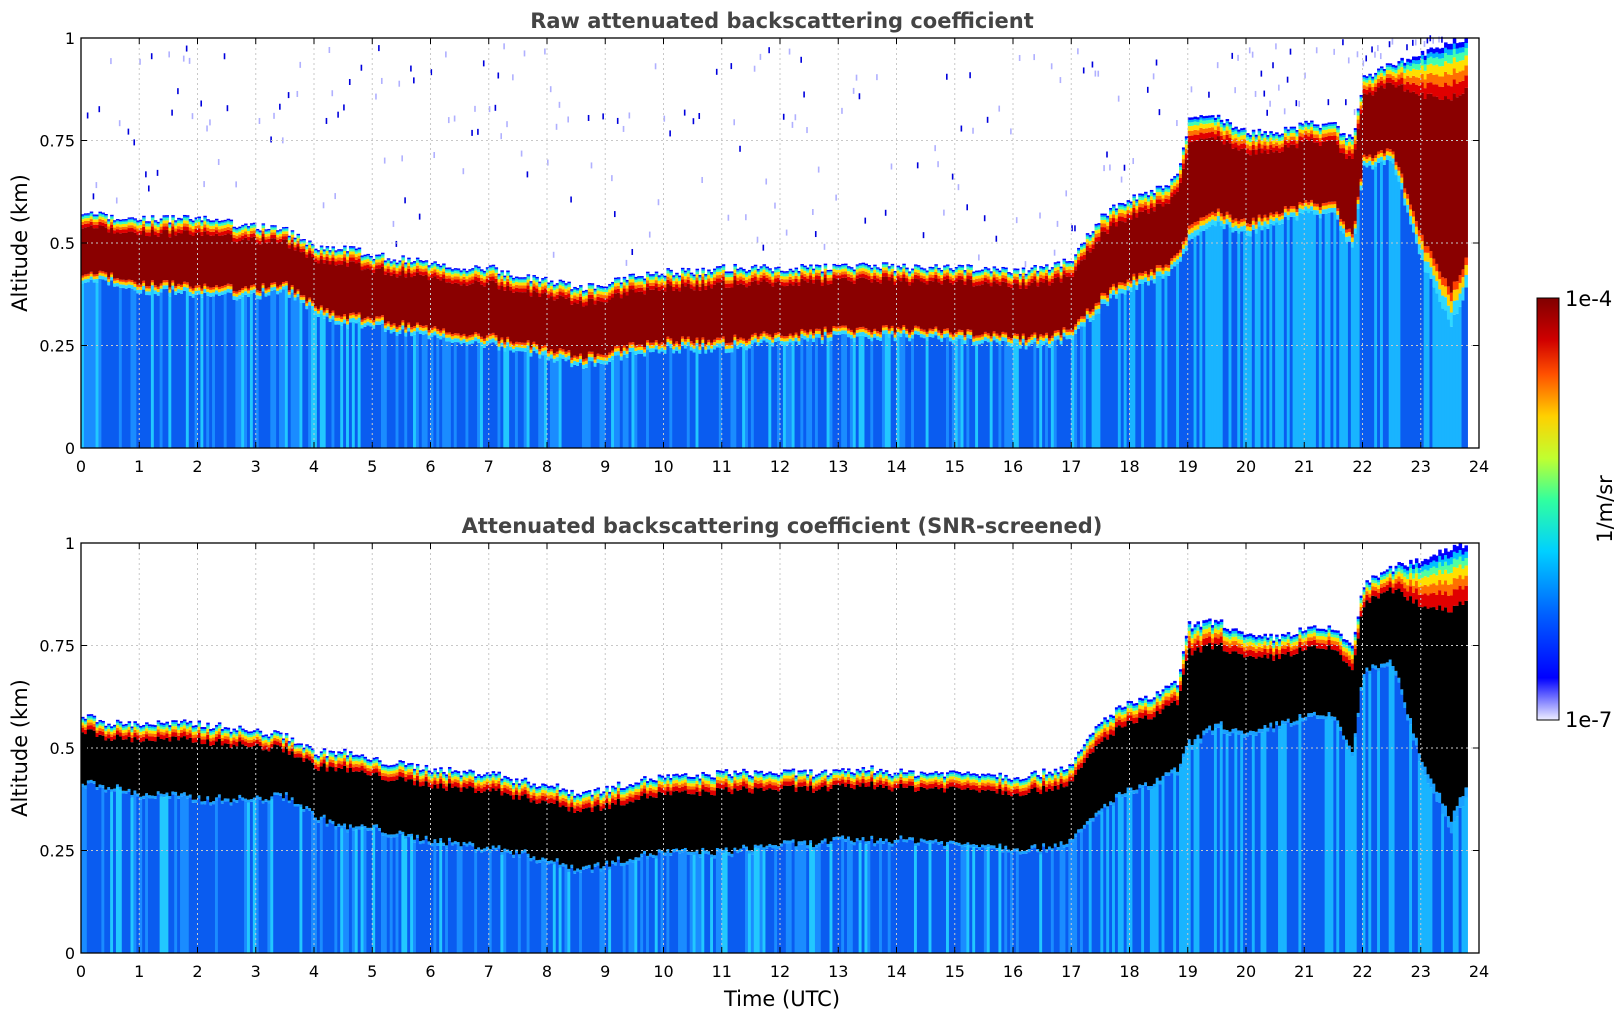  Describe the element at coordinates (514, 400) in the screenshot. I see `aerosol-cell` at that location.